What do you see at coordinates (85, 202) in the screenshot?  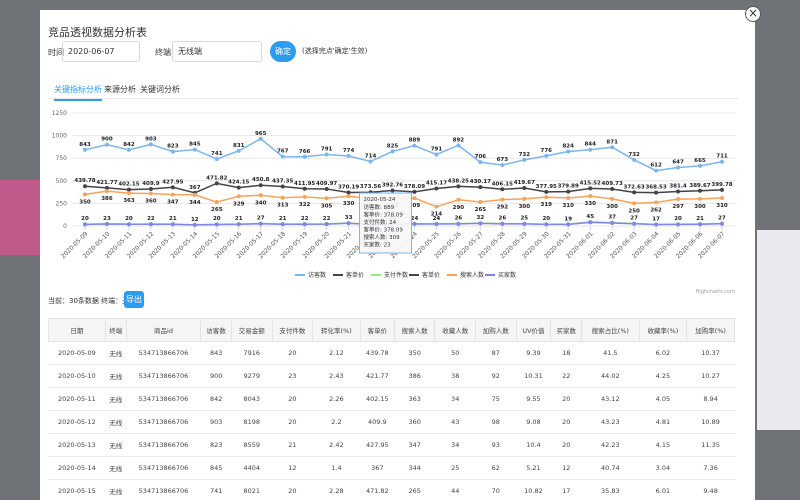 I see `data-label: 350` at bounding box center [85, 202].